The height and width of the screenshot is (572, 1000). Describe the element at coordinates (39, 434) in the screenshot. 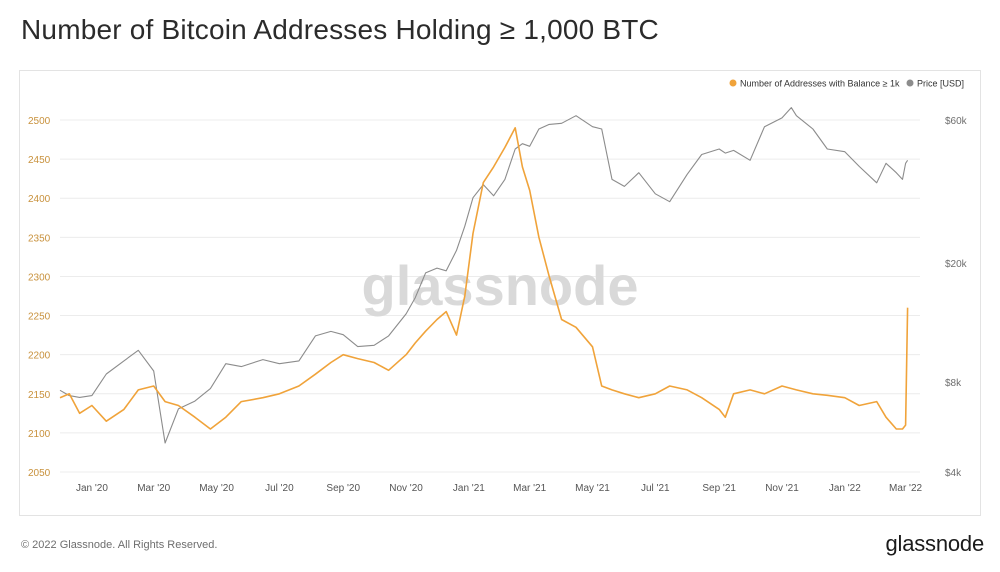

I see `left-tick-label: 2100` at that location.